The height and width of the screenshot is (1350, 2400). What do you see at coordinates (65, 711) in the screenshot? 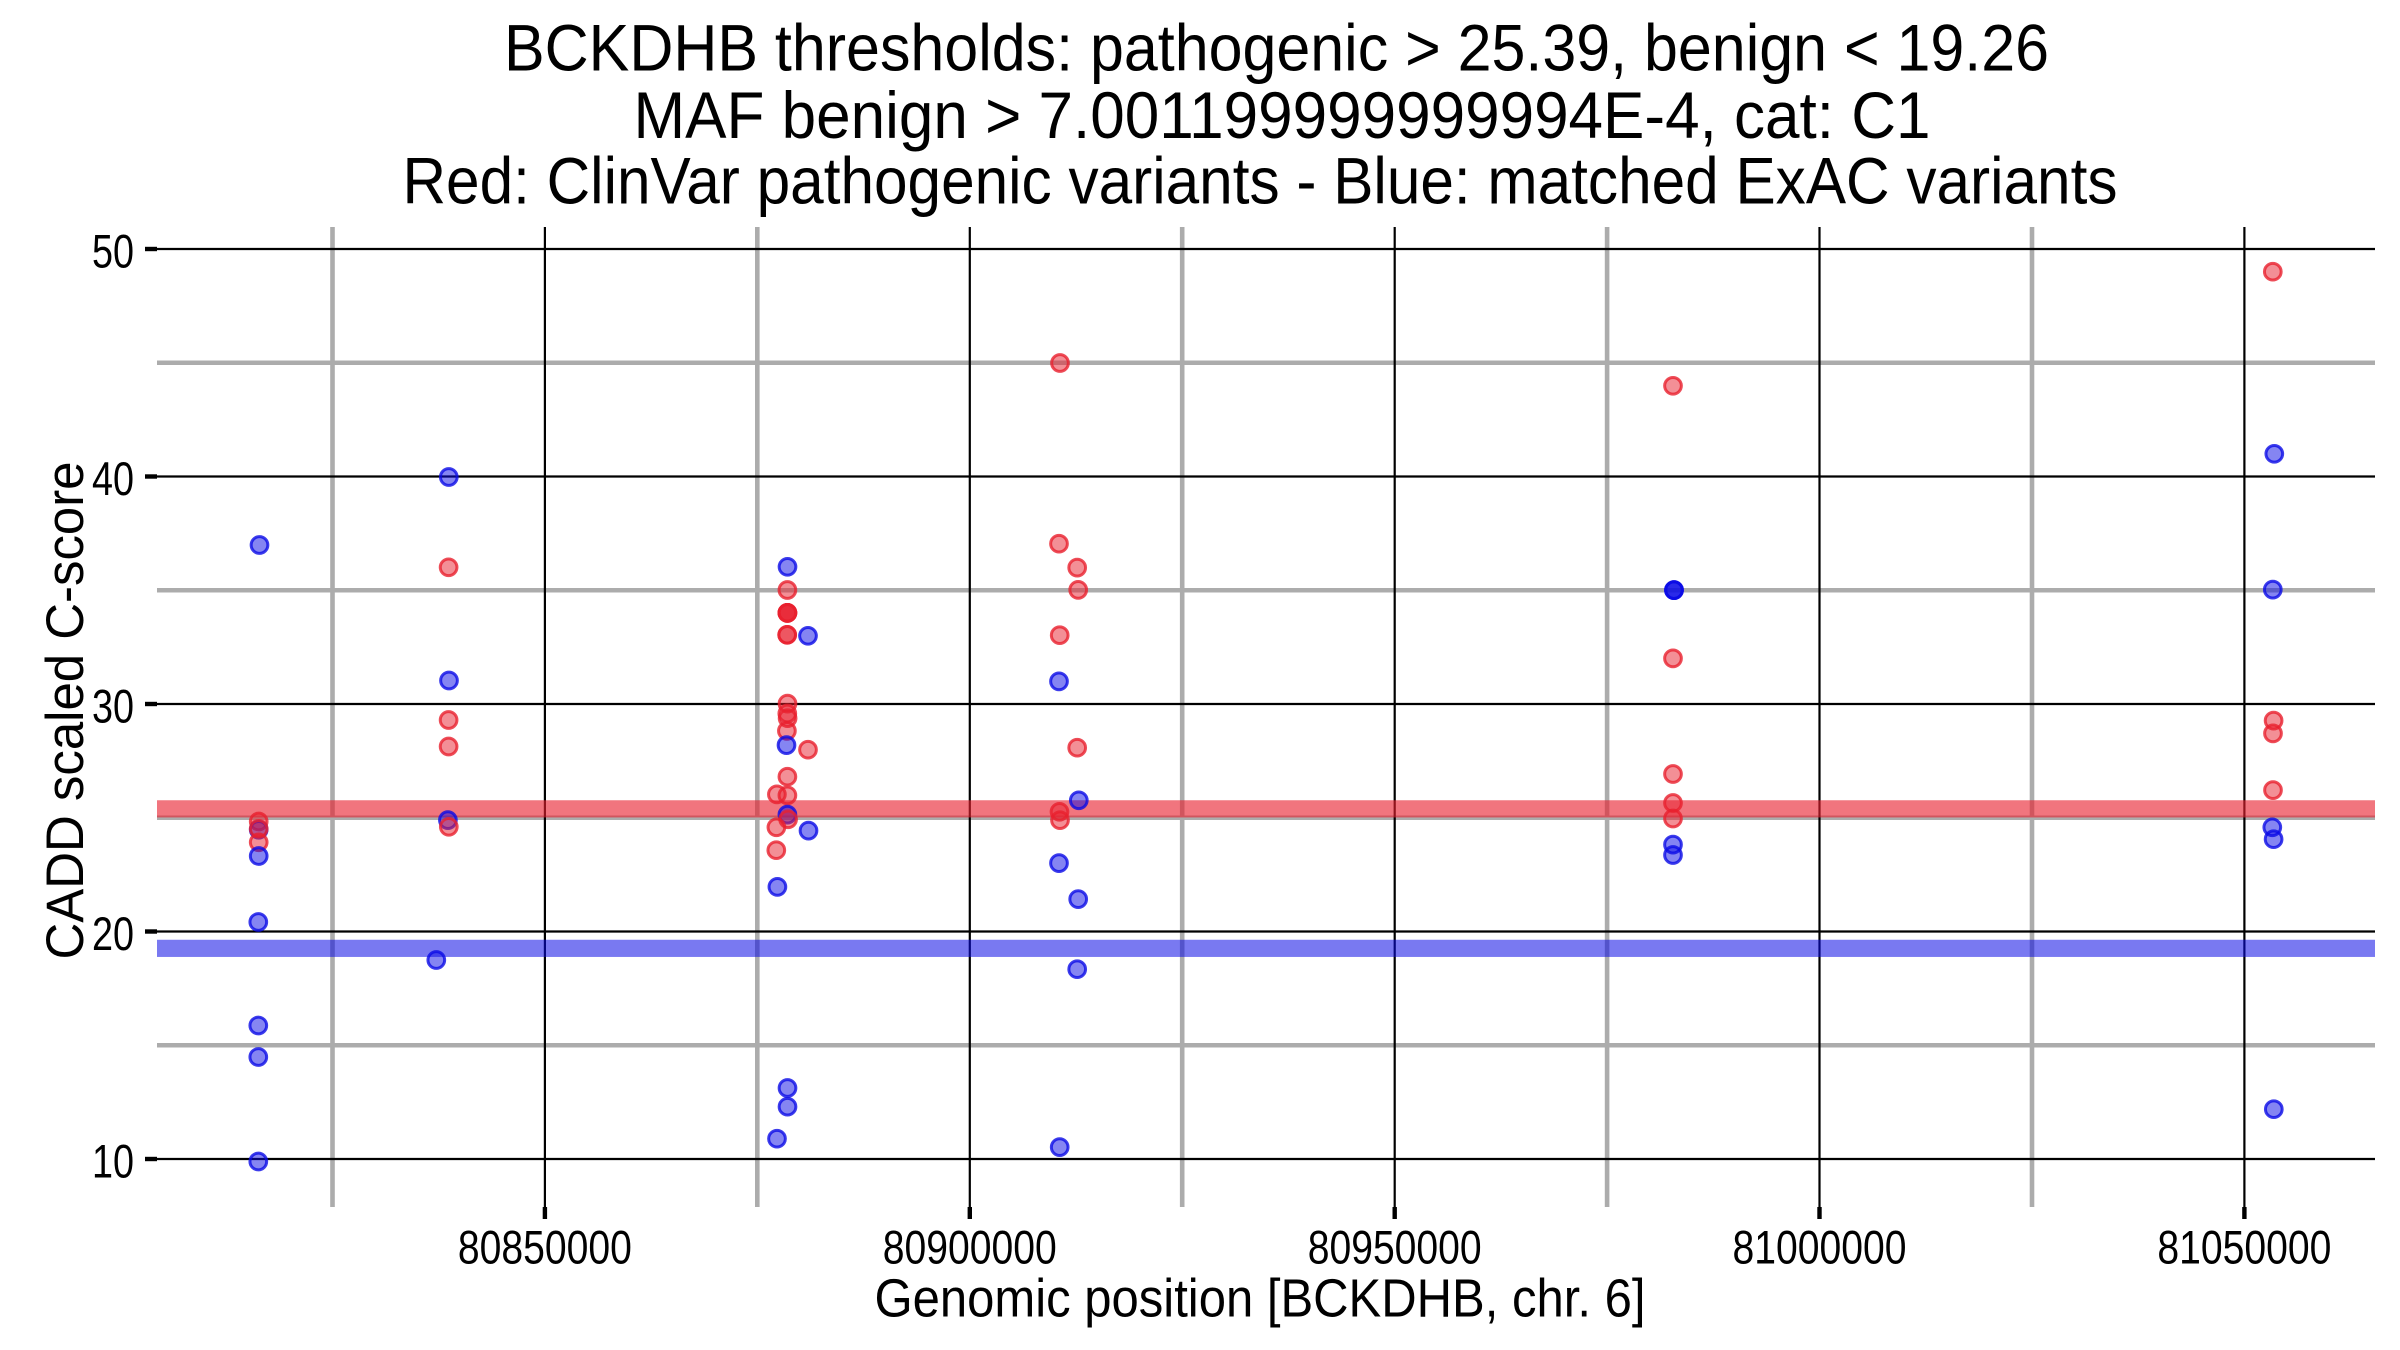
I see `svg-text: CADD scaled C-score` at bounding box center [65, 711].